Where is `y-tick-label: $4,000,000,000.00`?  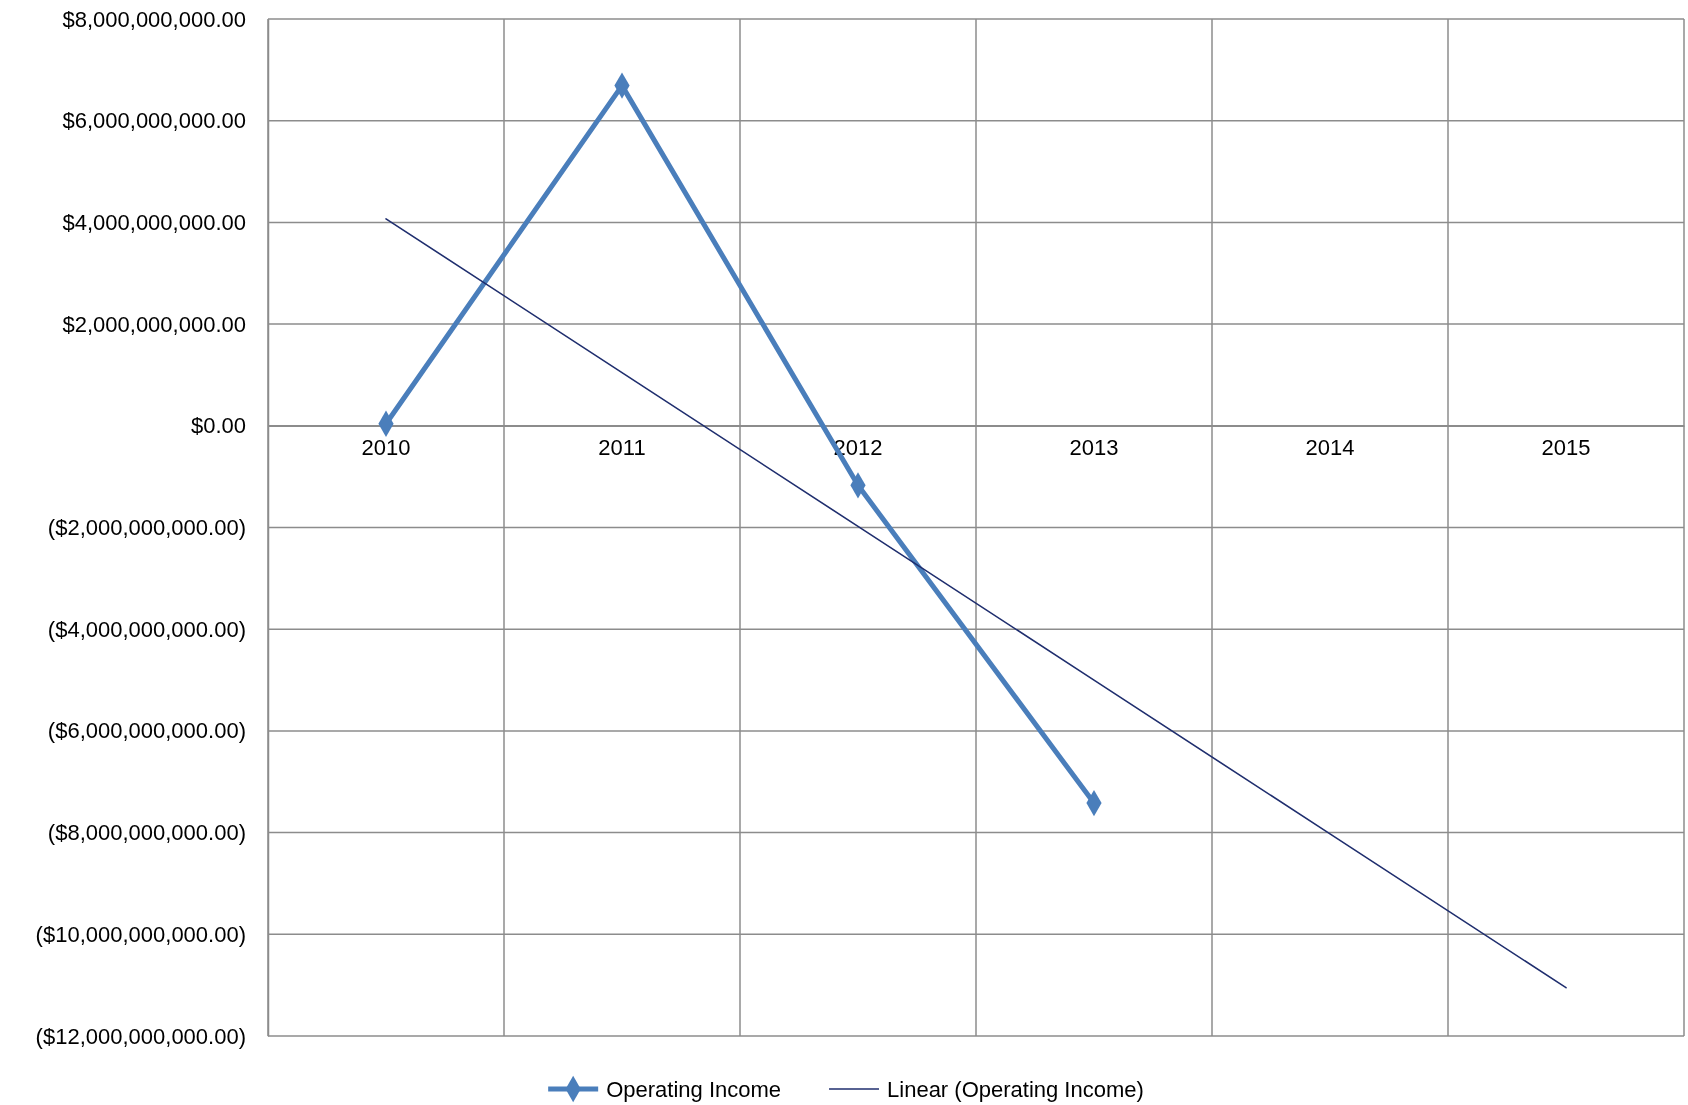
y-tick-label: $4,000,000,000.00 is located at coordinates (154, 222).